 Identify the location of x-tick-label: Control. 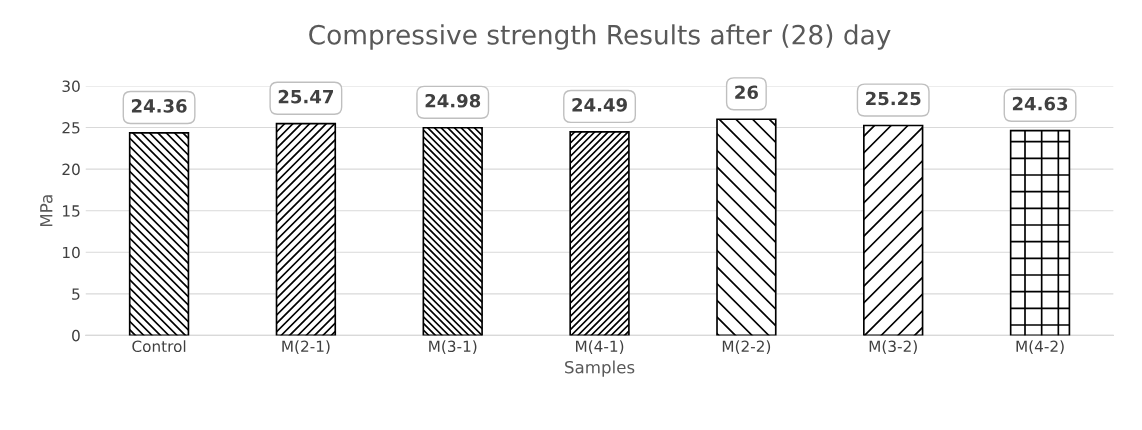
(159, 346).